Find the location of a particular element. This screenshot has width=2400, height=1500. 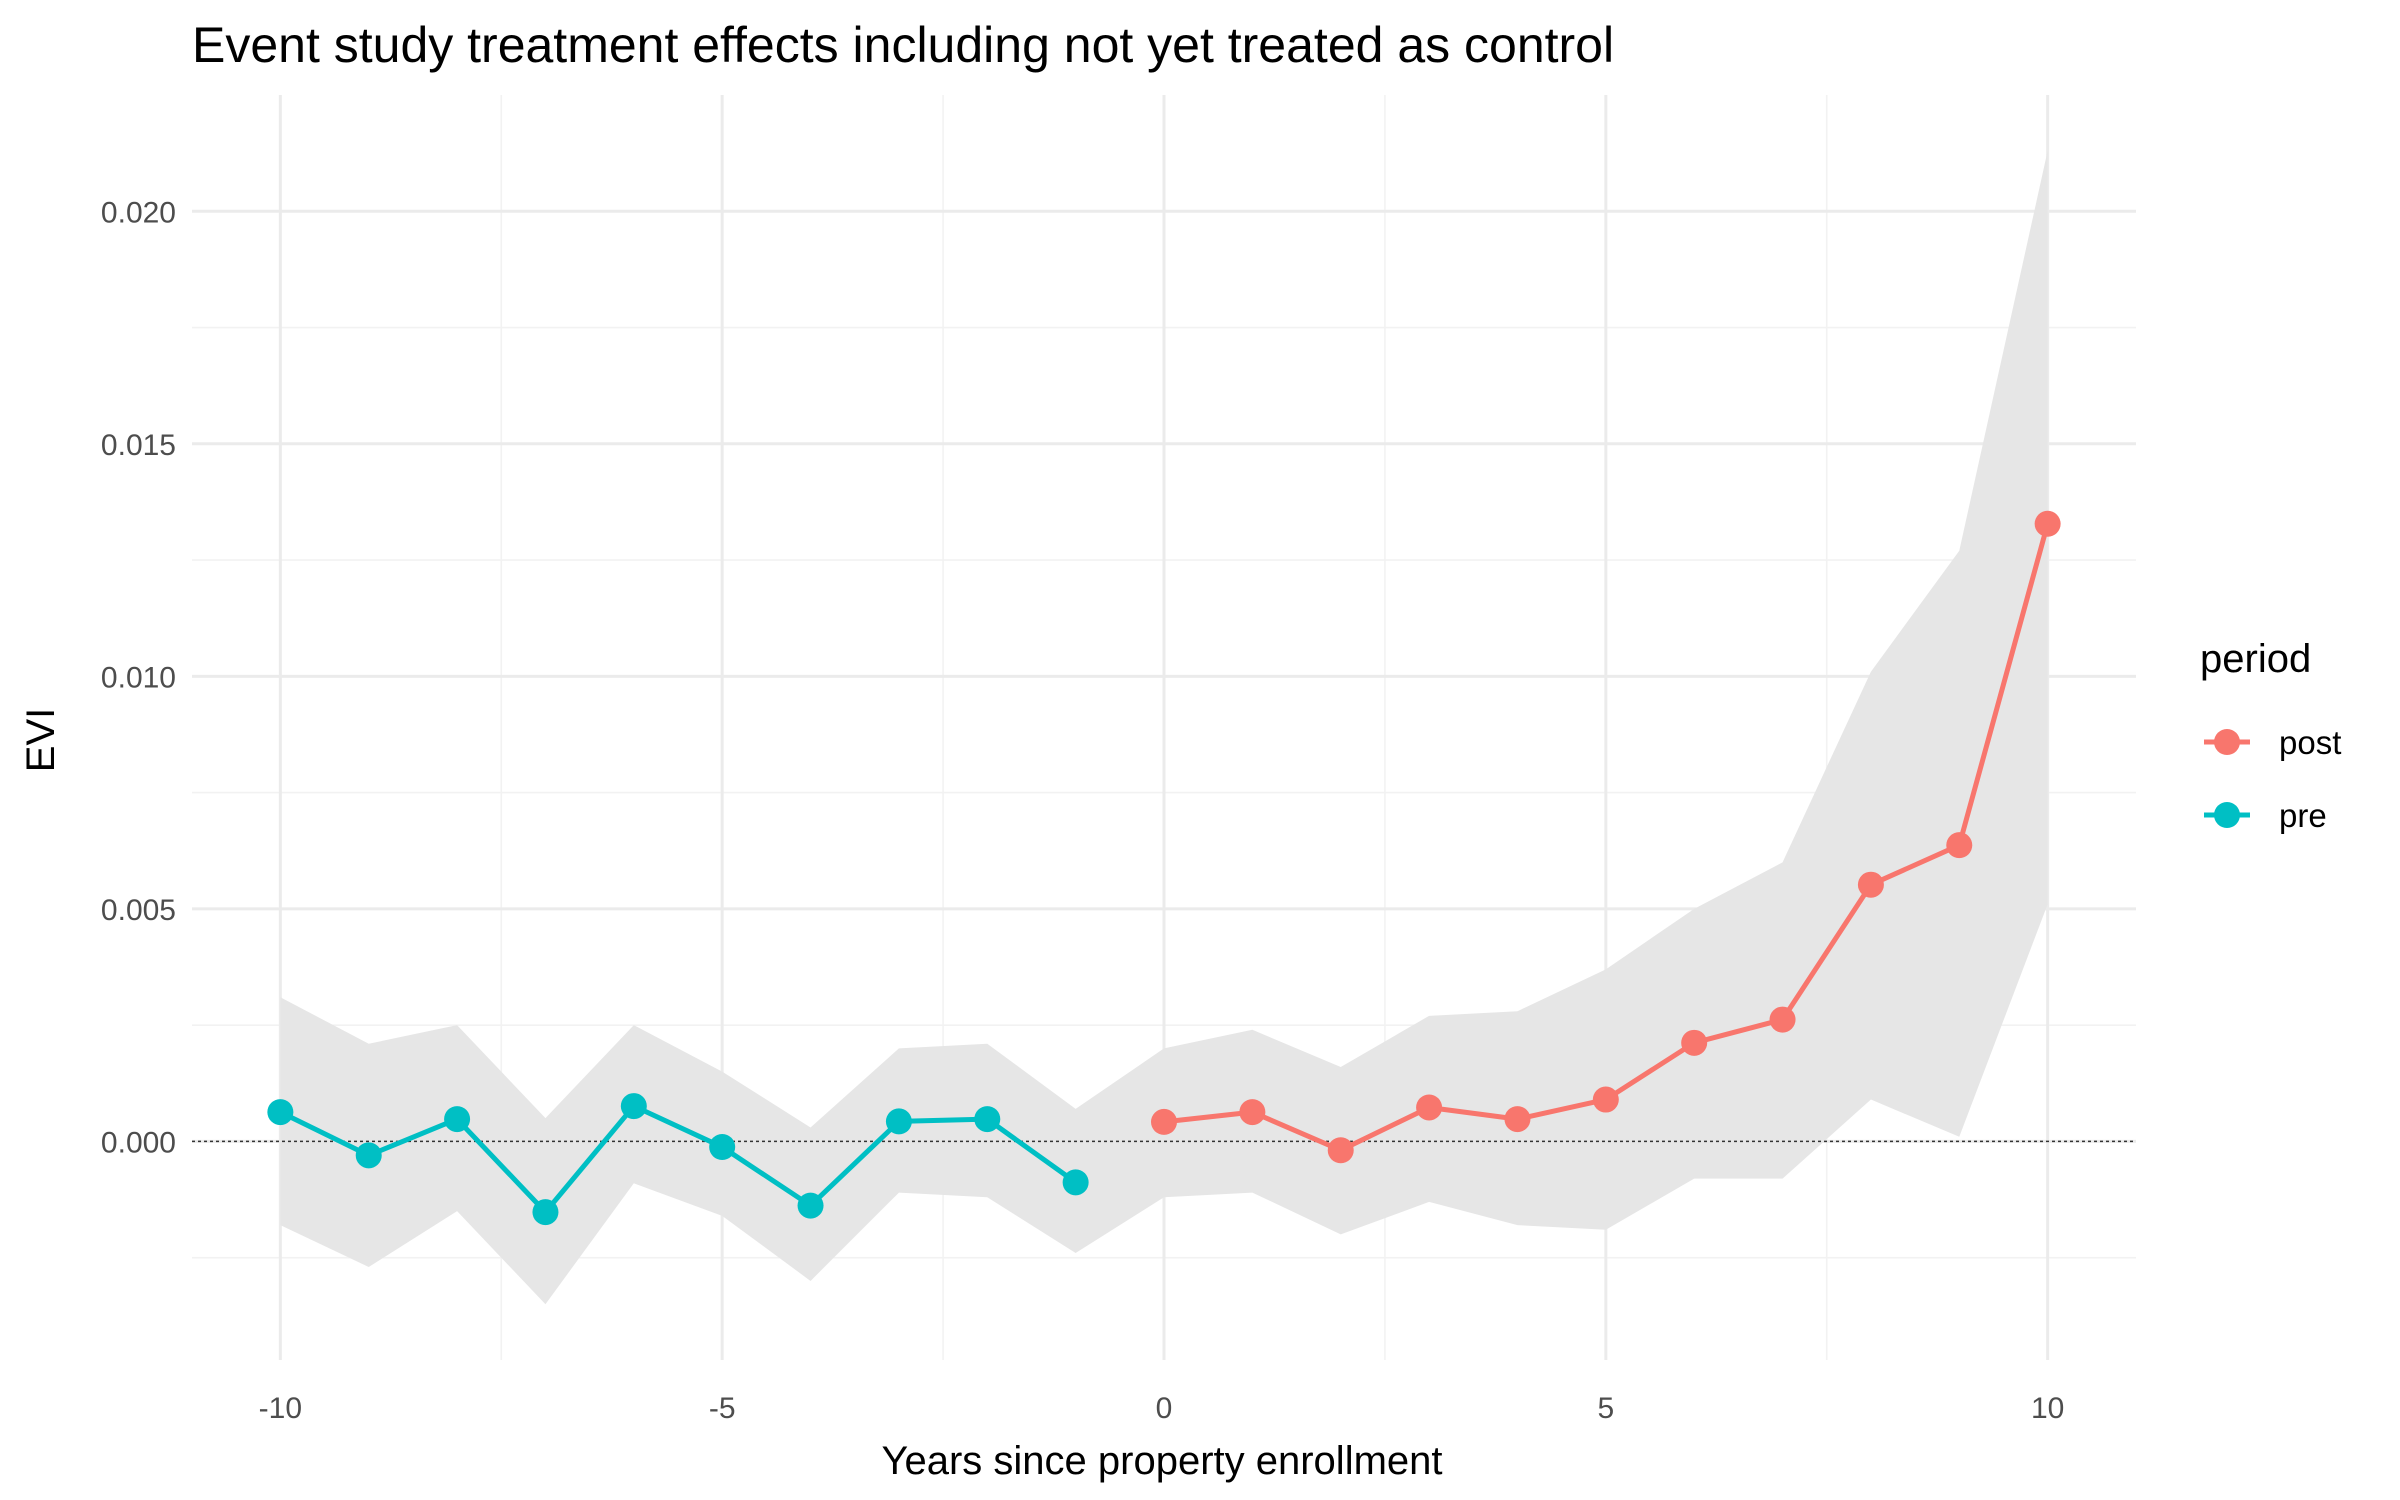

legend: period post pre is located at coordinates (2270, 735).